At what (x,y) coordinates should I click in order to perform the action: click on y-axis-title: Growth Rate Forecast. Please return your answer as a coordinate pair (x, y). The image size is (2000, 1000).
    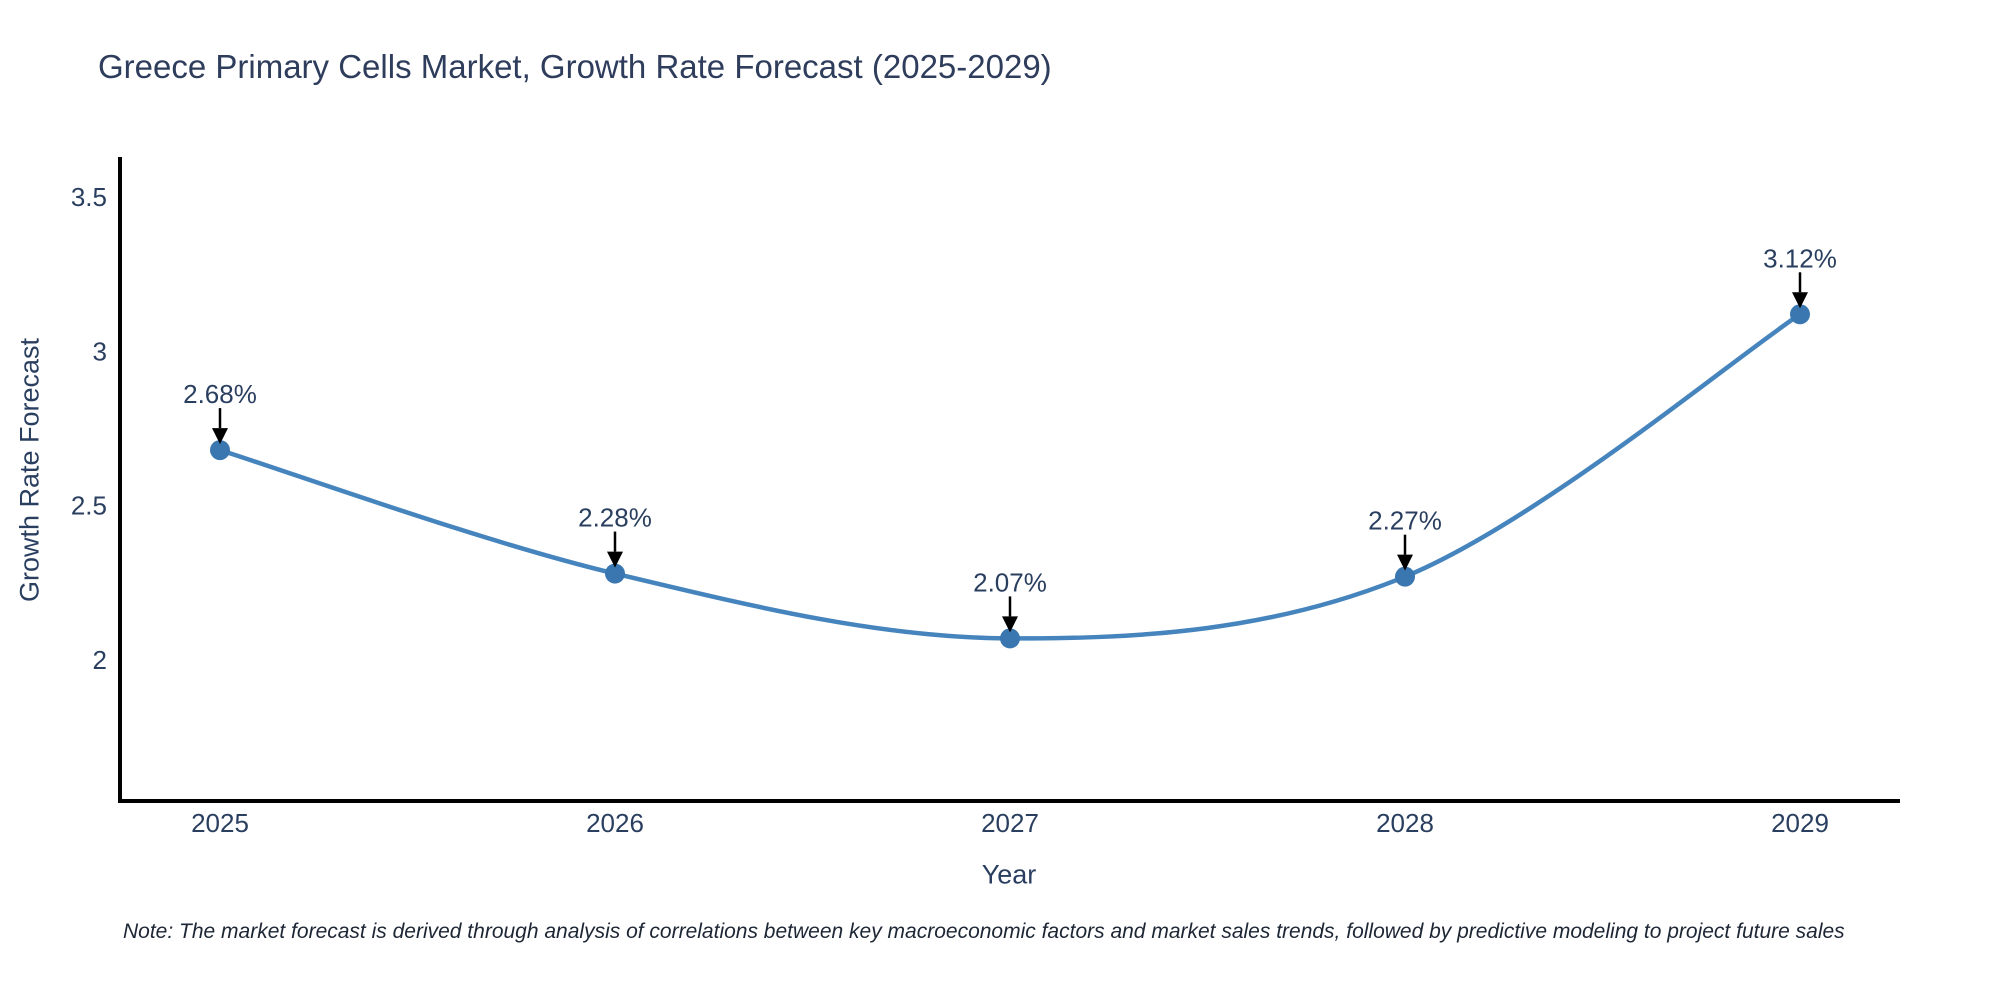
    Looking at the image, I should click on (29, 470).